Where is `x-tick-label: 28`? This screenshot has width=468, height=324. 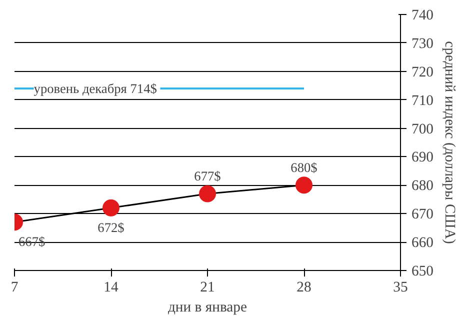
x-tick-label: 28 is located at coordinates (304, 288).